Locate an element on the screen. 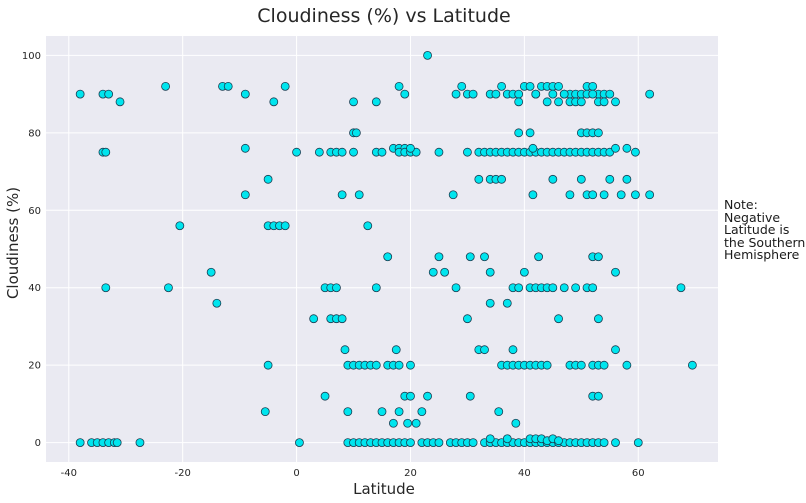 This screenshot has height=503, width=806. x-tick-label: -20 is located at coordinates (183, 473).